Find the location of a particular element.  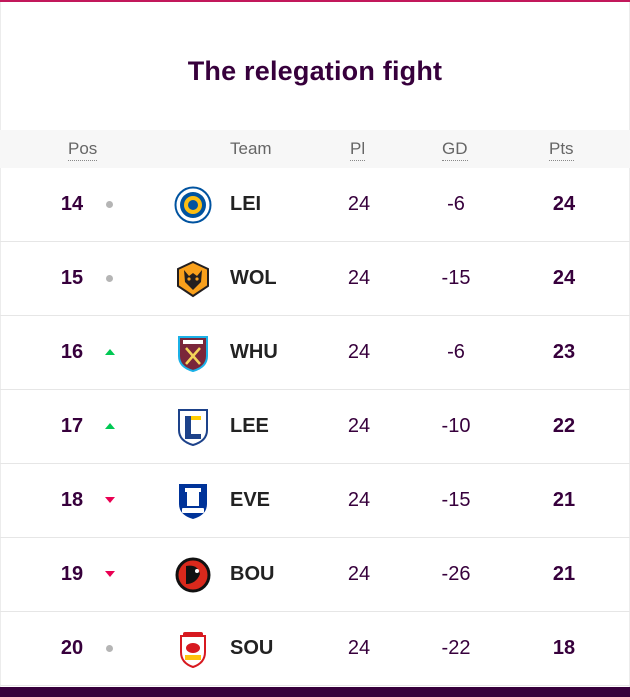

table-row: 19 BOU 24 -26 21 is located at coordinates (315, 575).